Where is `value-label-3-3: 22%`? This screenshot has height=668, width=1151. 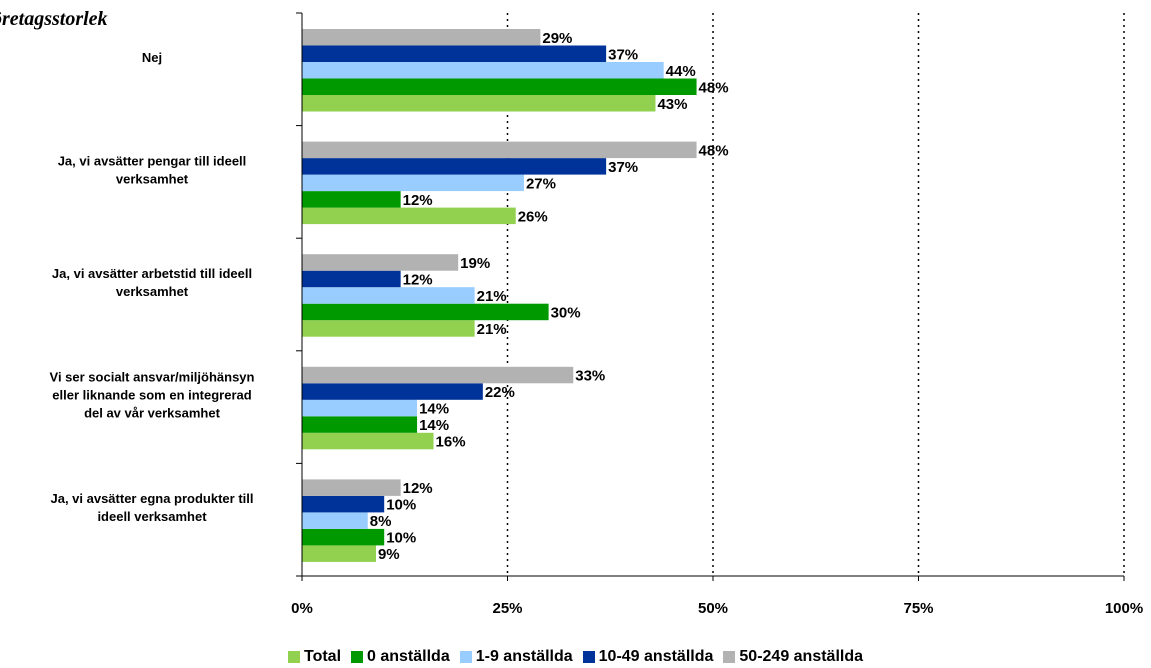 value-label-3-3: 22% is located at coordinates (500, 392).